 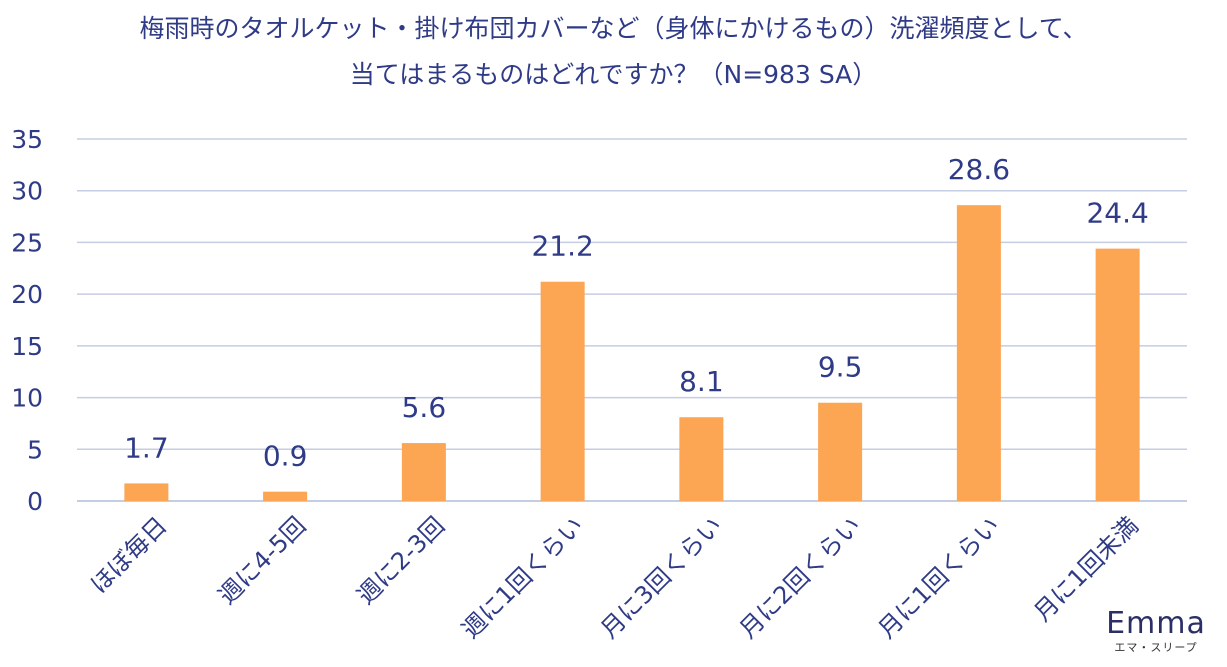 What do you see at coordinates (27, 139) in the screenshot?
I see `y-tick-label: 35` at bounding box center [27, 139].